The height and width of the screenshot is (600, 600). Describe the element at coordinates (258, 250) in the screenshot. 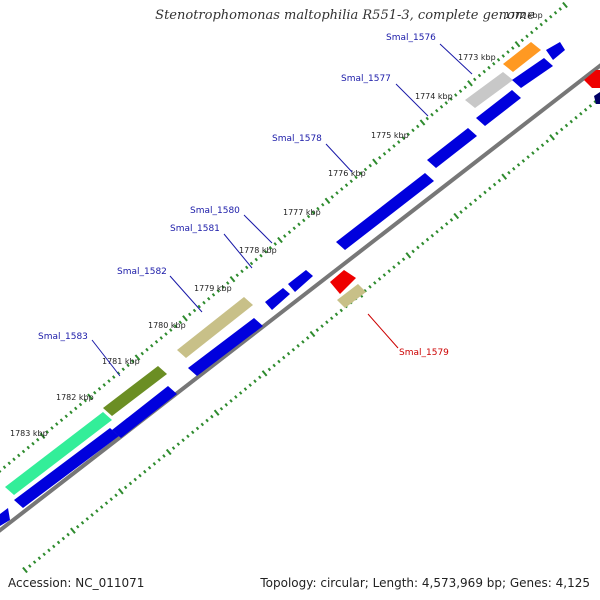

I see `tick-label-1778: 1778 kbp` at that location.